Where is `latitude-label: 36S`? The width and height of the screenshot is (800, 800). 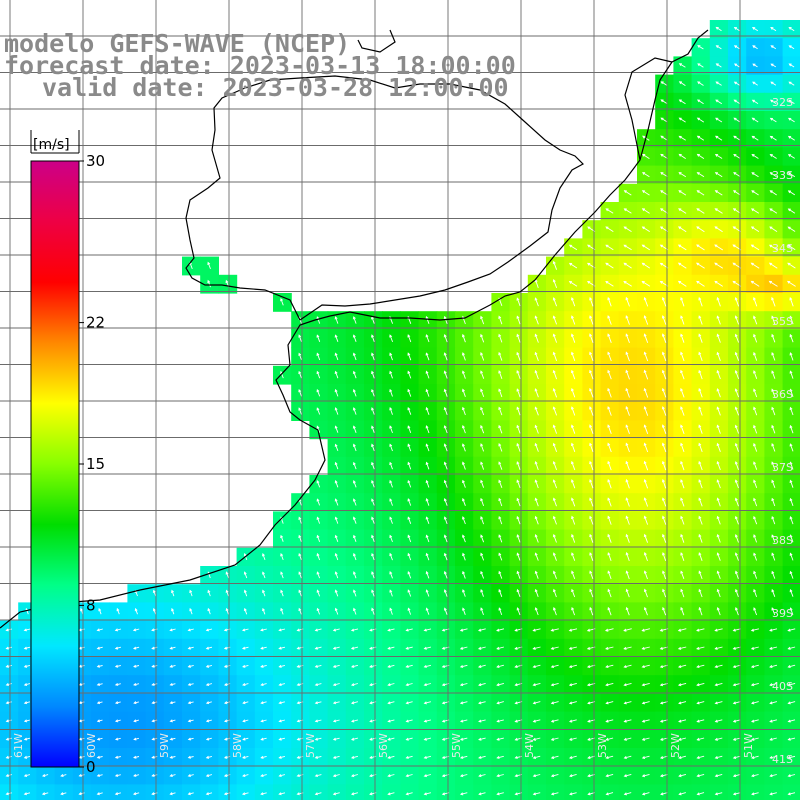
latitude-label: 36S is located at coordinates (782, 394).